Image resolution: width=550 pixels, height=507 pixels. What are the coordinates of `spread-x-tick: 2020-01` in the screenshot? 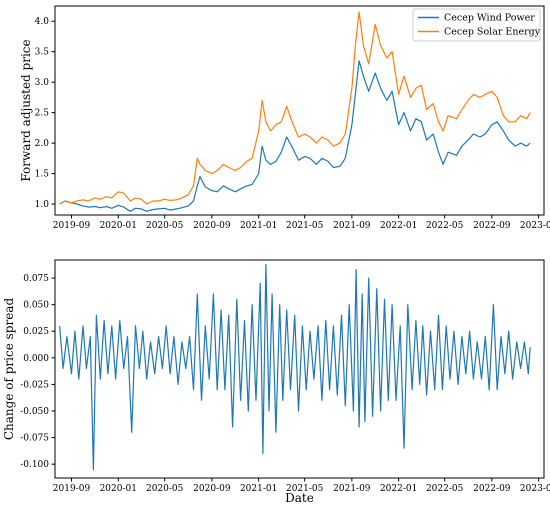 It's located at (118, 486).